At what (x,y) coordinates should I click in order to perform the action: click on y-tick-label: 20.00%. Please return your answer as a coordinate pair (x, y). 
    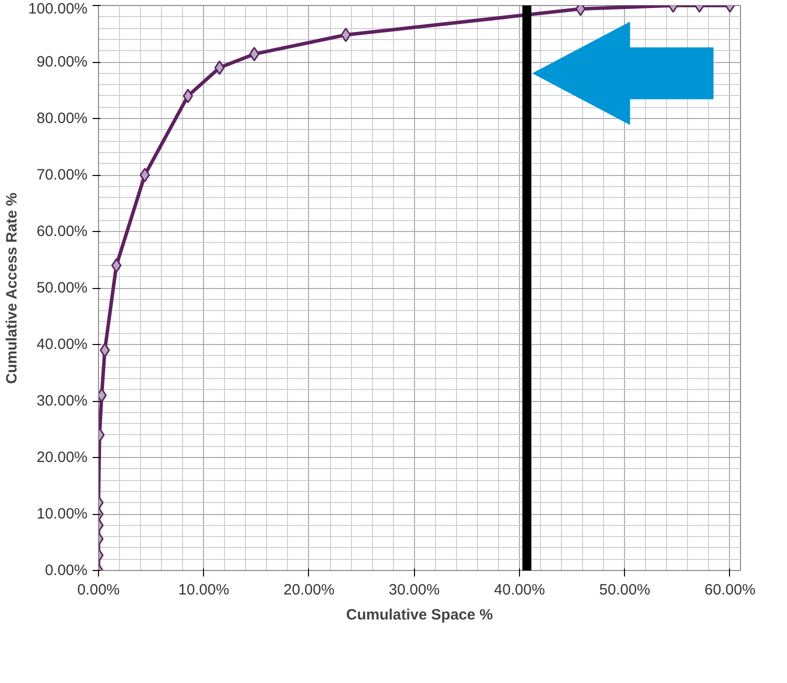
    Looking at the image, I should click on (62, 457).